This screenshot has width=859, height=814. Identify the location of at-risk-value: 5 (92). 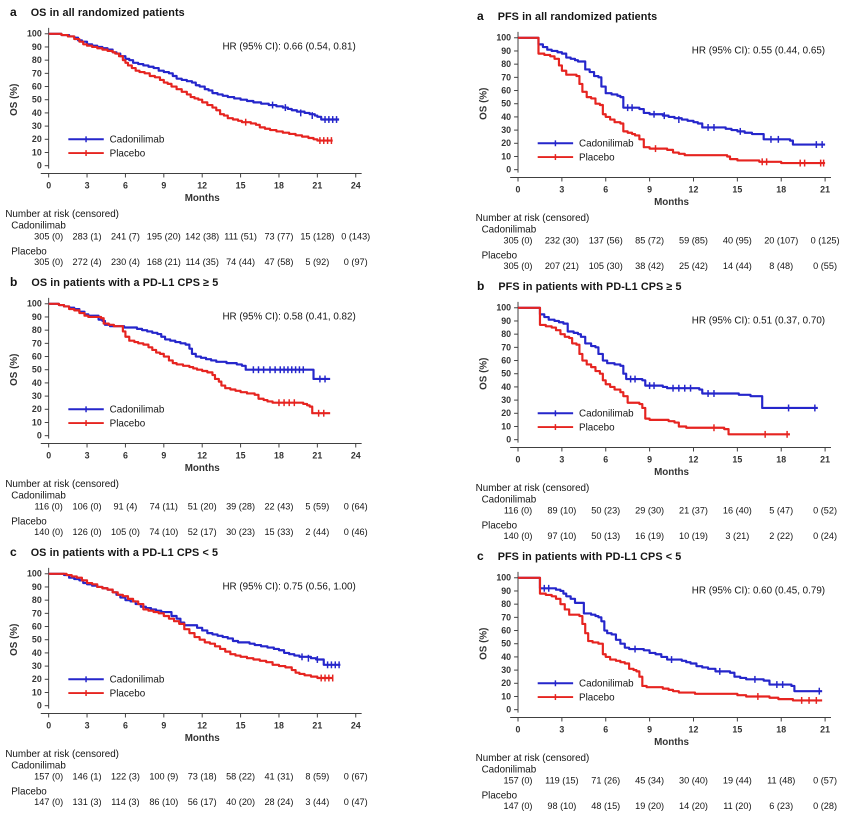
(317, 262).